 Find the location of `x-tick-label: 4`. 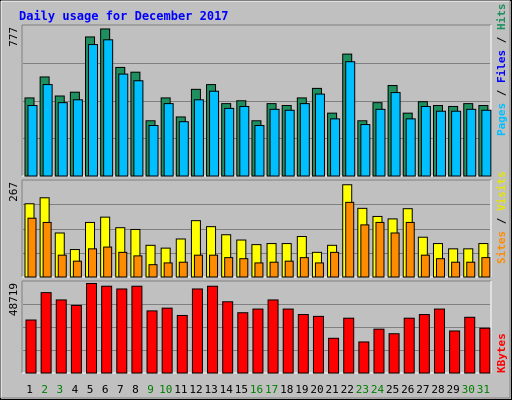

x-tick-label: 4 is located at coordinates (75, 389).